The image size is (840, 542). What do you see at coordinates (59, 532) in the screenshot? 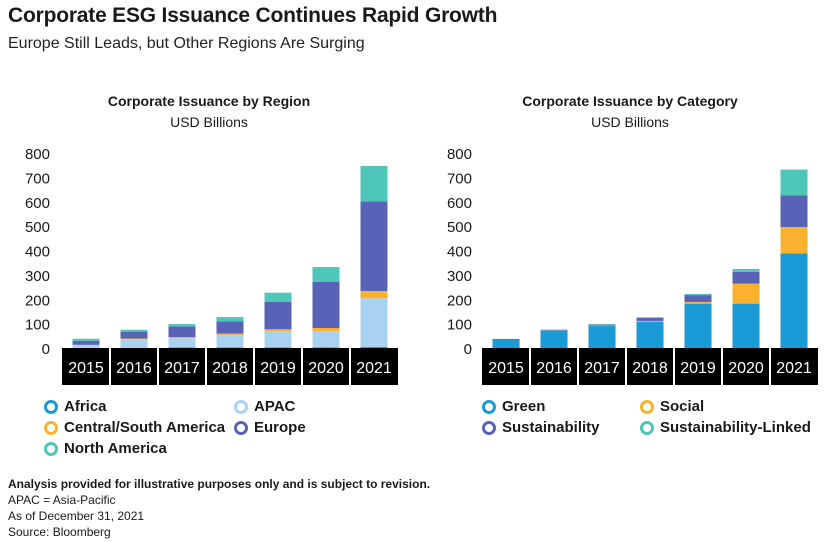
I see `source-note: Source: Bloomberg` at bounding box center [59, 532].